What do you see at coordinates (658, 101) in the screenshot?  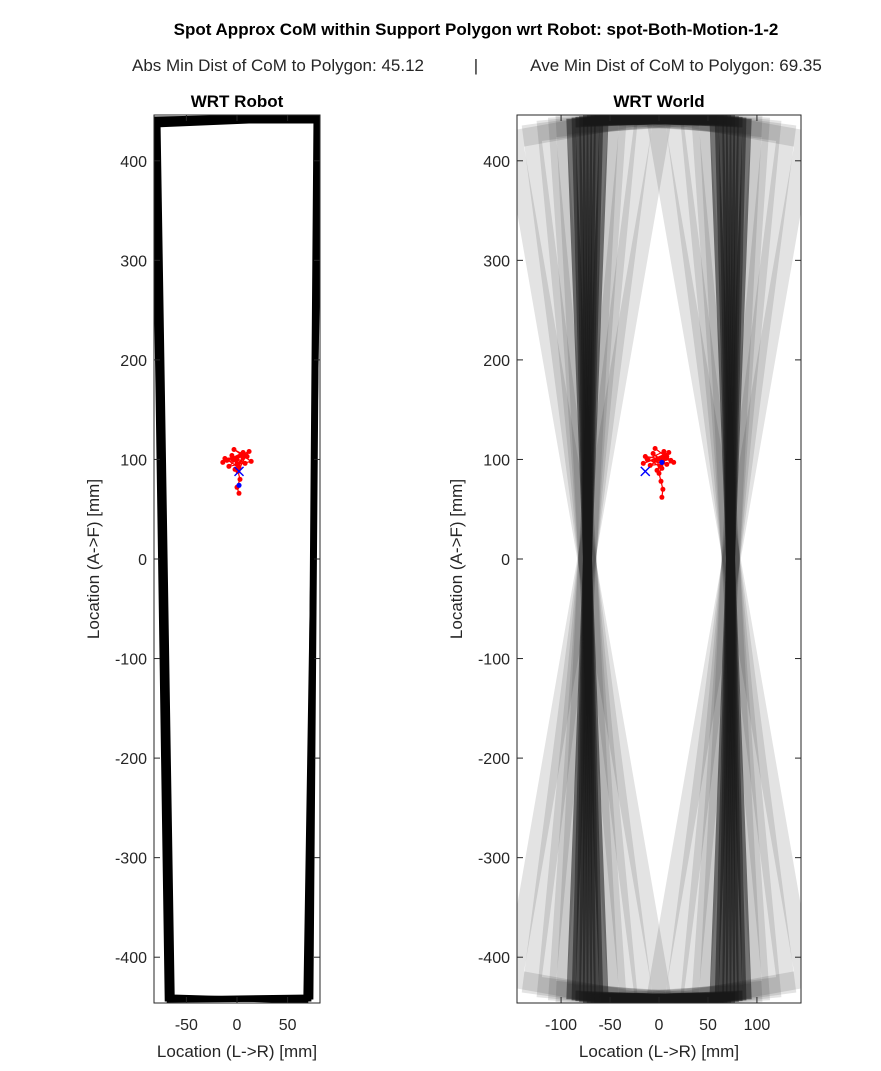 I see `axes-title: WRT World` at bounding box center [658, 101].